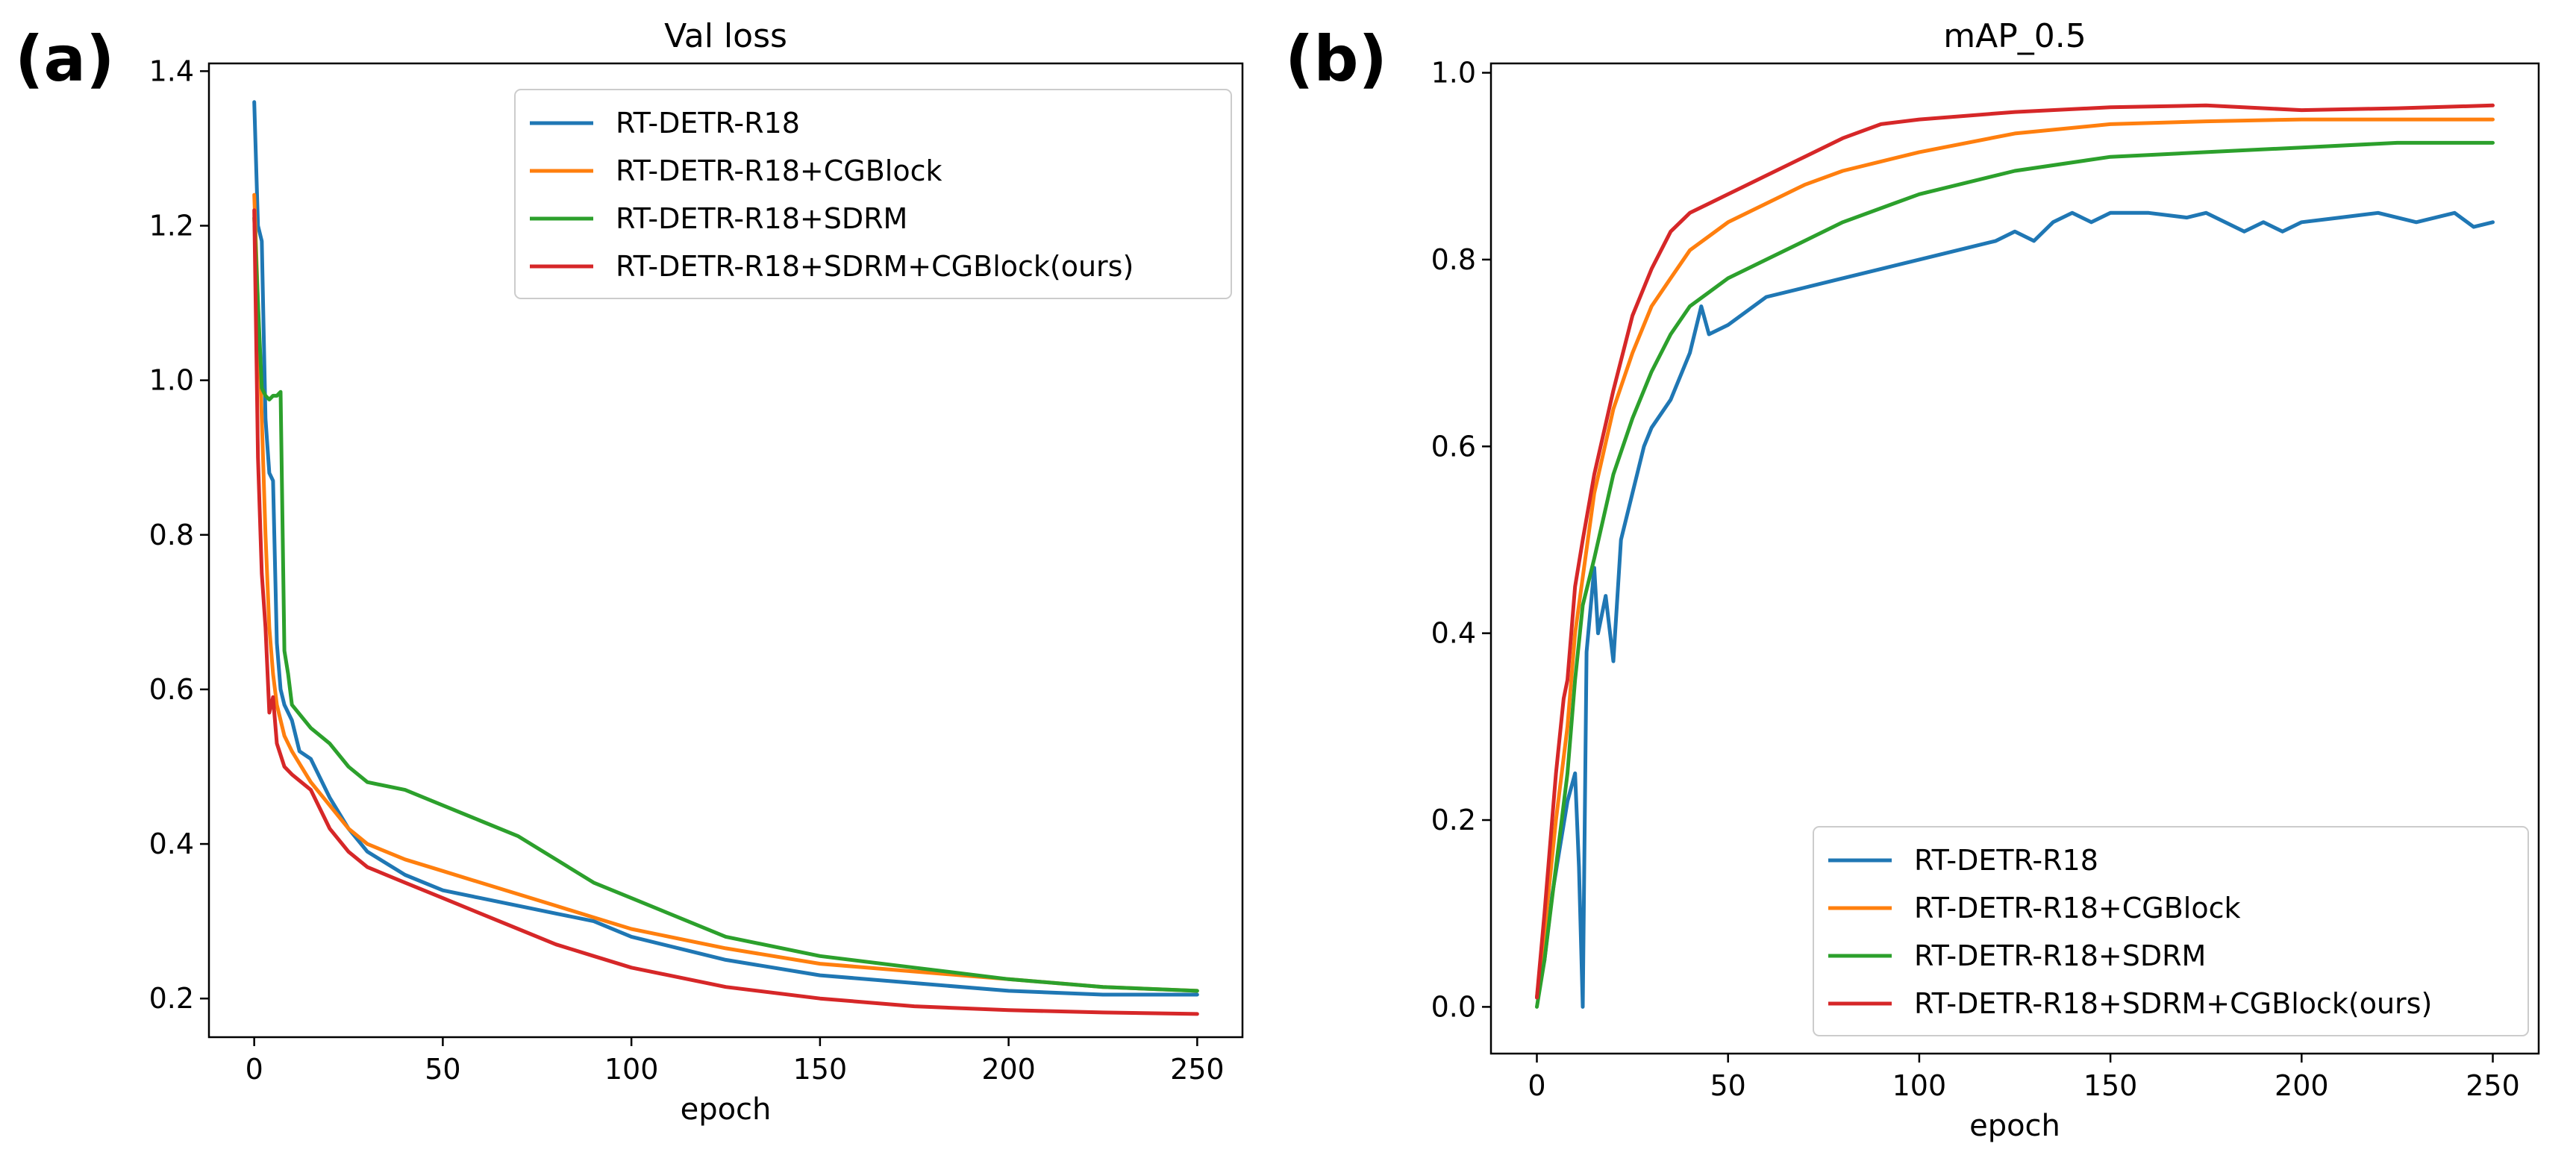  What do you see at coordinates (171, 70) in the screenshot?
I see `y-tick-label: 1.4` at bounding box center [171, 70].